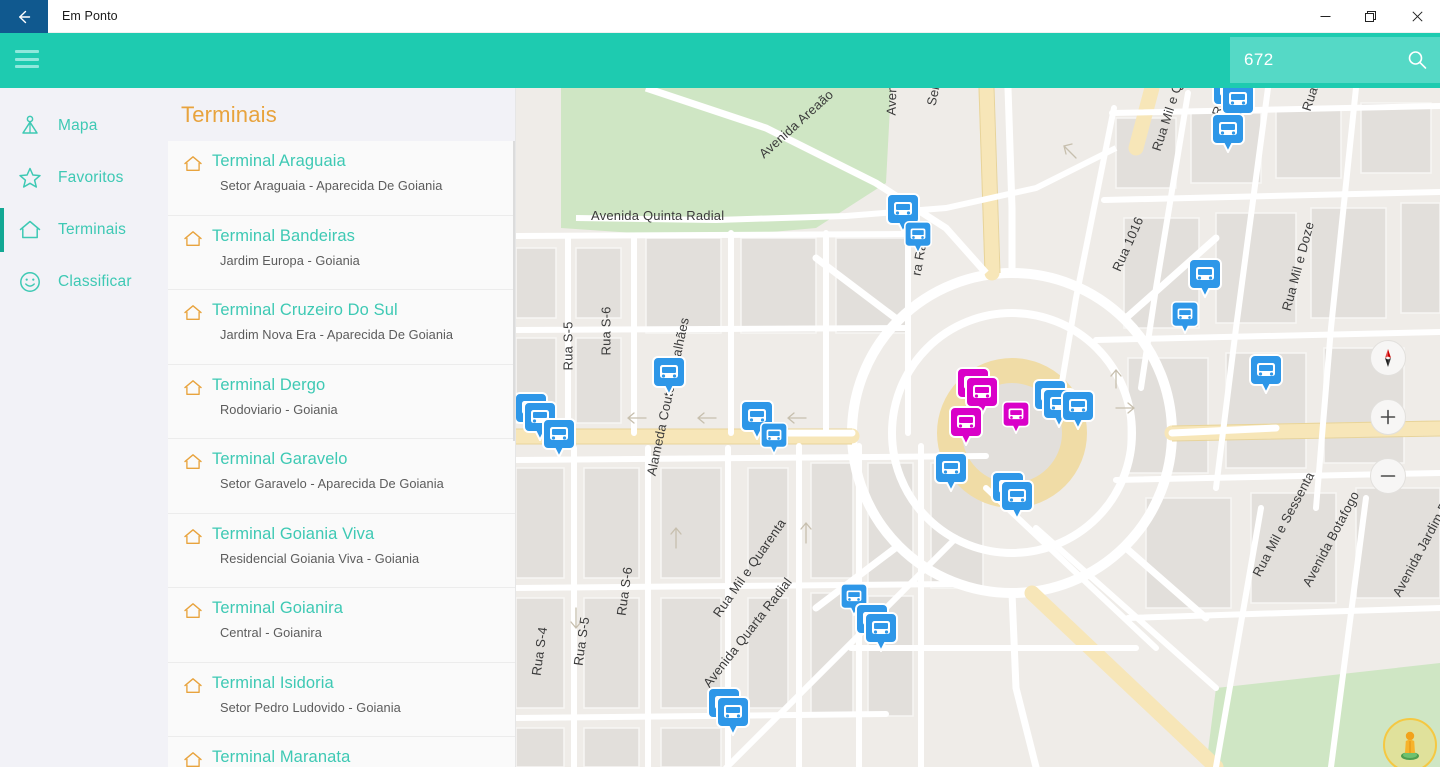 This screenshot has width=1440, height=767. Describe the element at coordinates (92, 229) in the screenshot. I see `sidebar-item-label: Terminais` at that location.